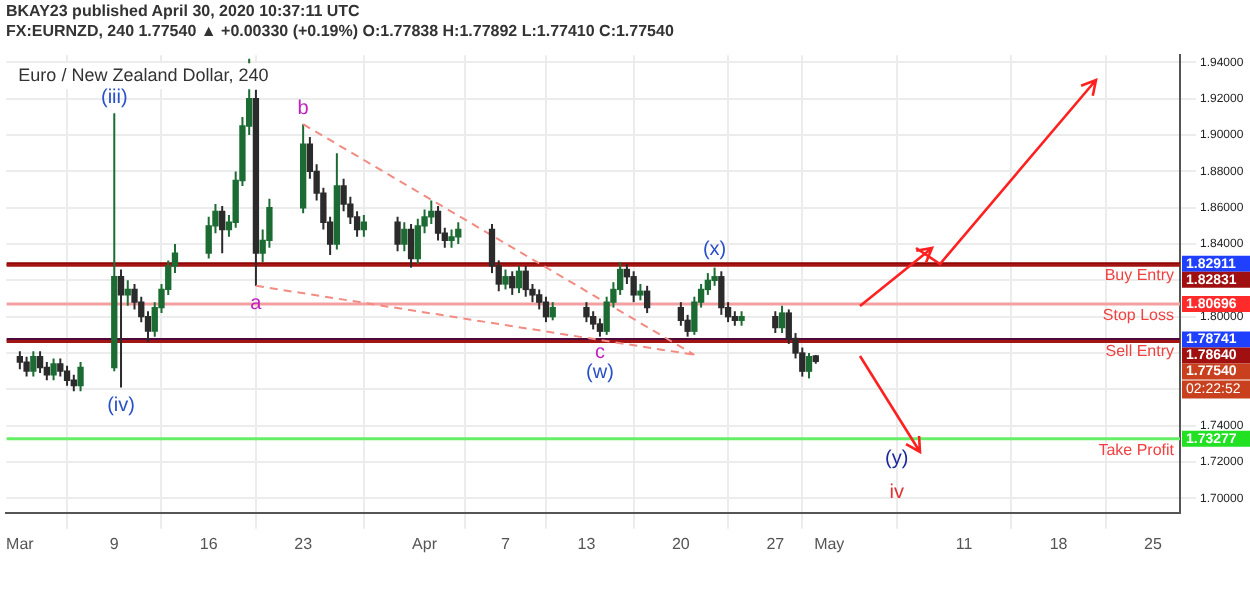 Image resolution: width=1250 pixels, height=598 pixels. Describe the element at coordinates (829, 543) in the screenshot. I see `x-tick-label: May` at that location.